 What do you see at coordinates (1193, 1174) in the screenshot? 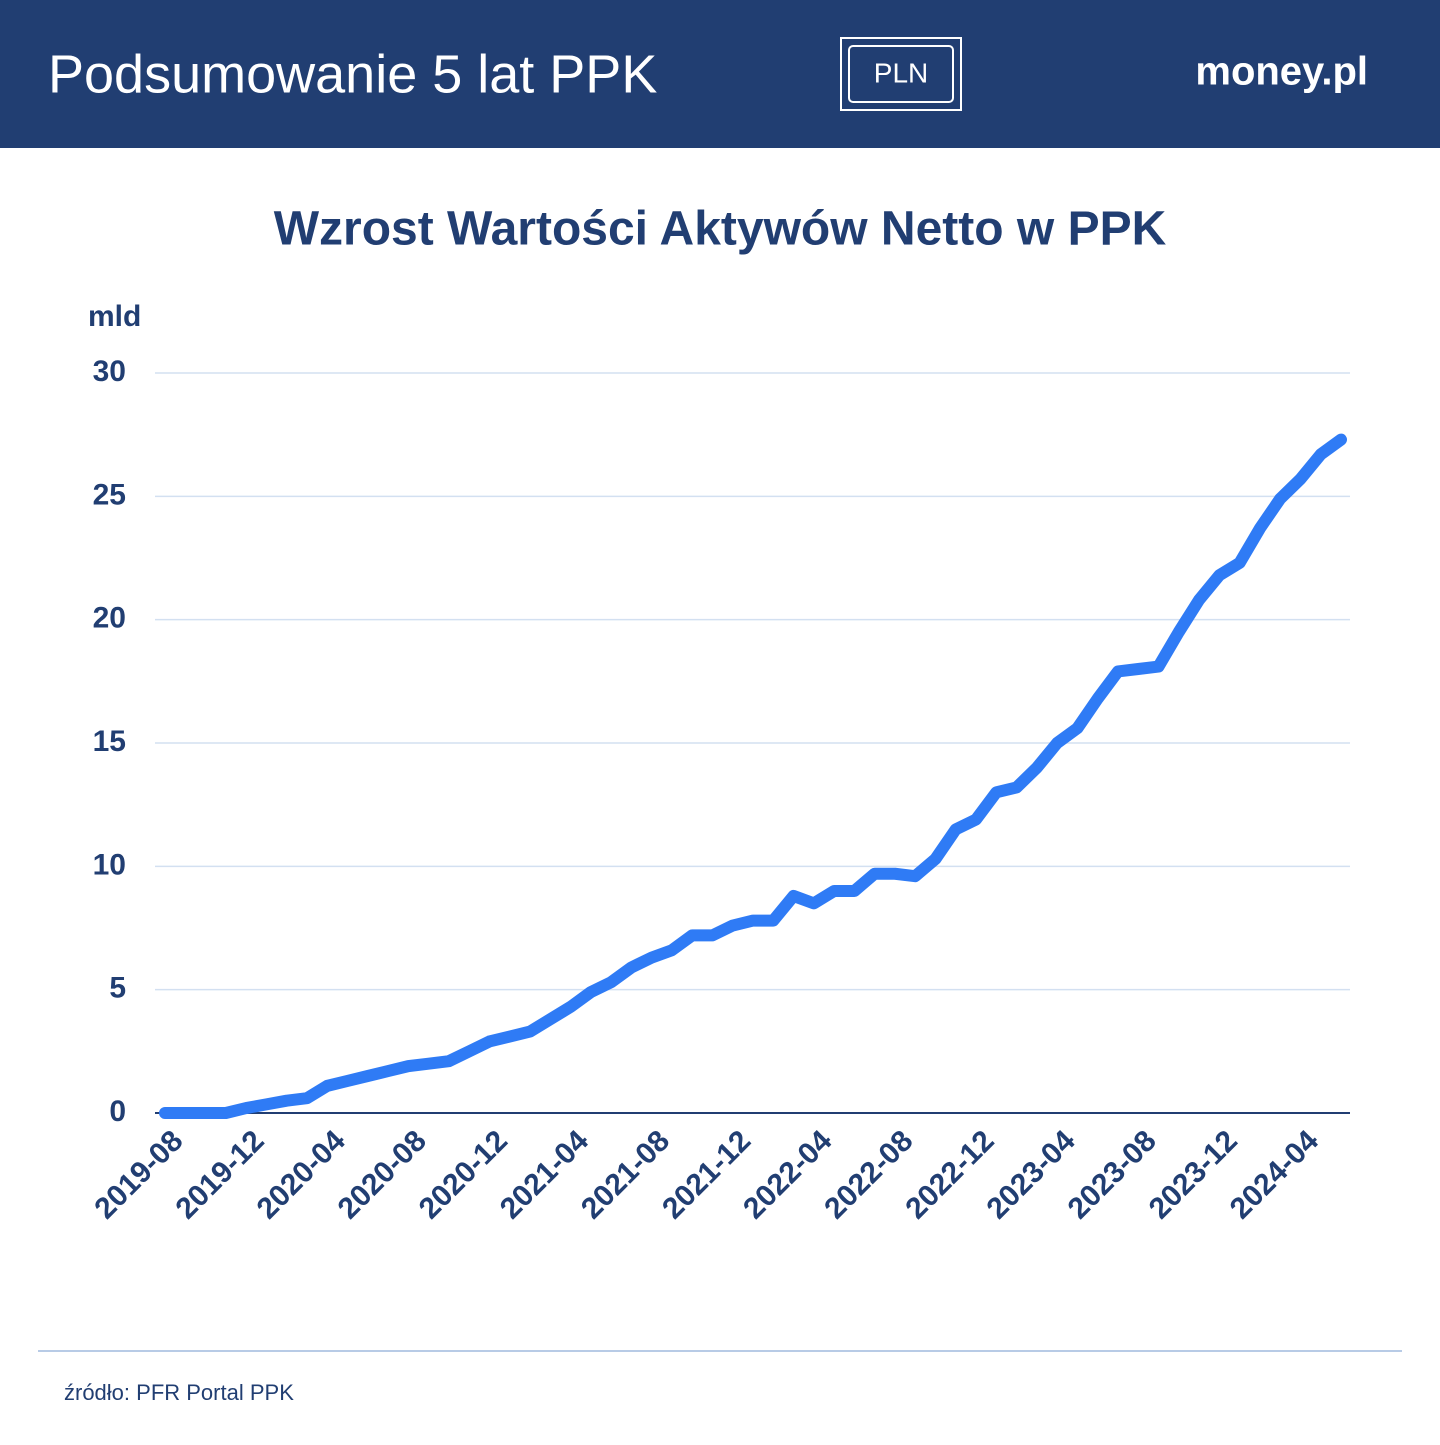
I see `x-tick-label: 2023-12` at bounding box center [1193, 1174].